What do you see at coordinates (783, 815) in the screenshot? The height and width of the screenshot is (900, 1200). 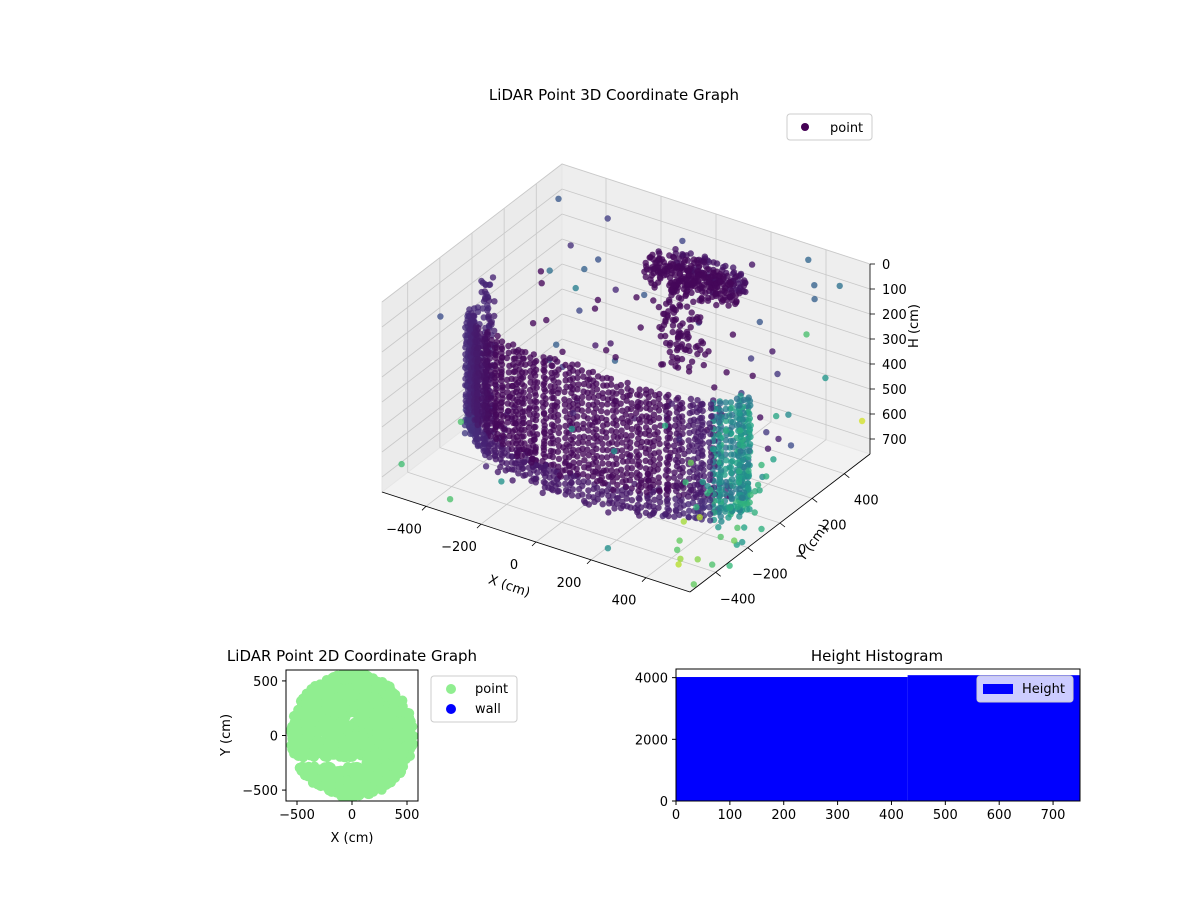 I see `x-tick-label-histogram: 200` at bounding box center [783, 815].